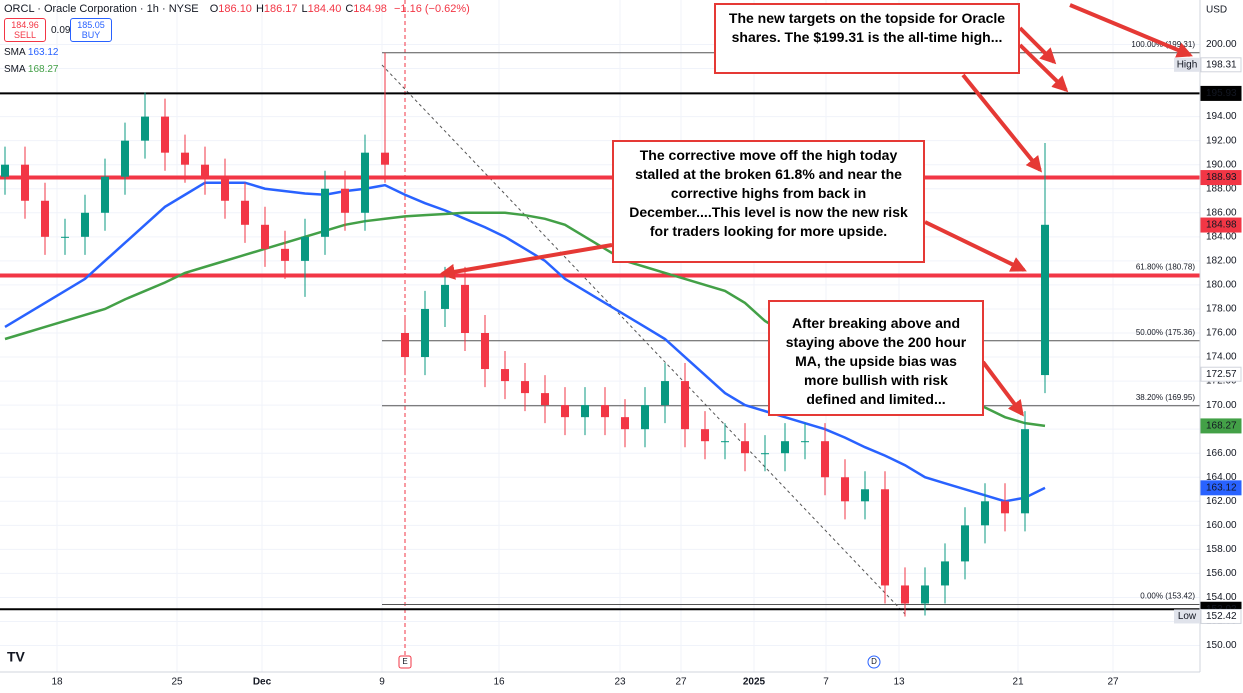 Image resolution: width=1243 pixels, height=693 pixels. Describe the element at coordinates (1221, 357) in the screenshot. I see `y-tick-label: 174.00` at that location.